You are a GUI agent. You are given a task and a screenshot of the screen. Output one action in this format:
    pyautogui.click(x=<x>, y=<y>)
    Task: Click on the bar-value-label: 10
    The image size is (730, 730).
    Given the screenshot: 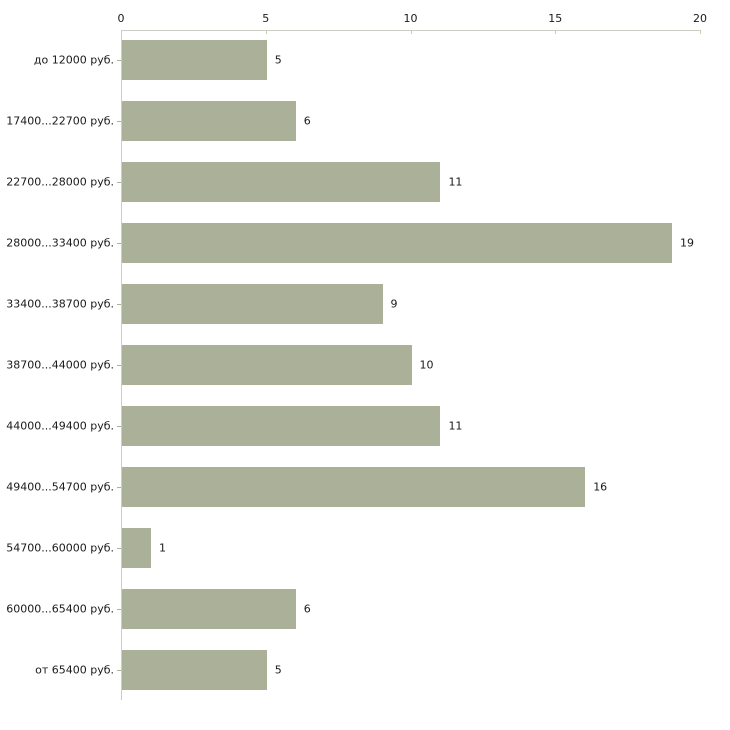 What is the action you would take?
    pyautogui.click(x=426, y=365)
    